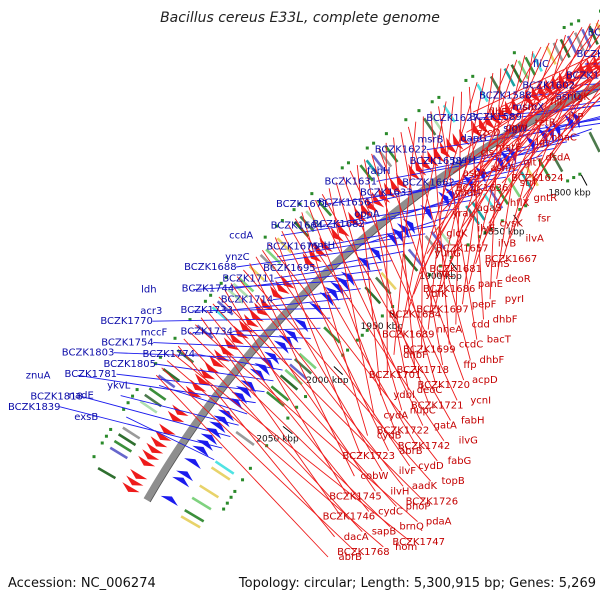 This screenshot has width=600, height=600. What do you see at coordinates (210, 267) in the screenshot?
I see `gene-label: BCZK1688` at bounding box center [210, 267].